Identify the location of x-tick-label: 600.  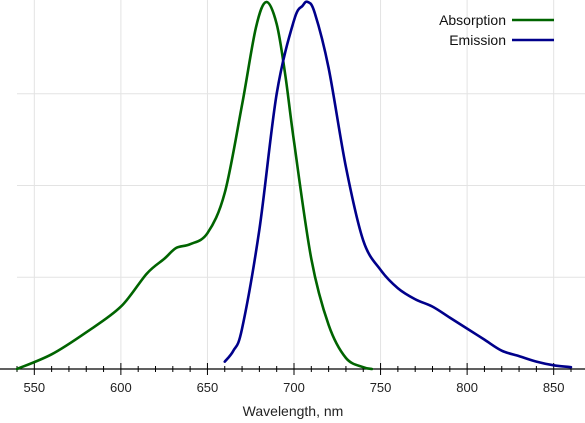
(121, 387).